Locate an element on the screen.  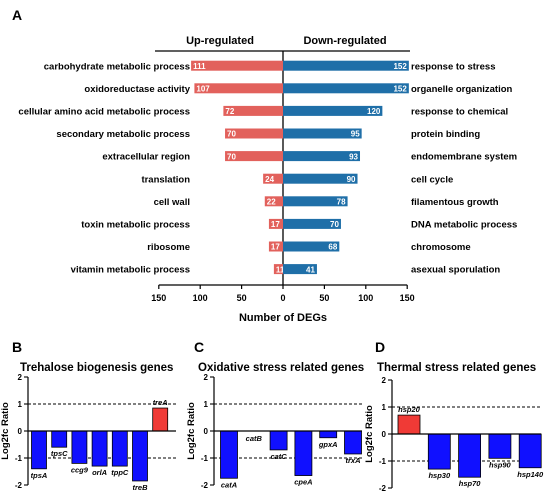
gene-label: tpsA is located at coordinates (39, 475).